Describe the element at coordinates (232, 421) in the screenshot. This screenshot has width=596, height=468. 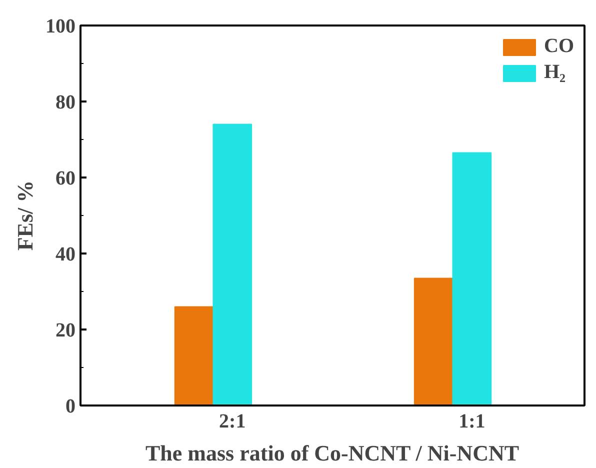
I see `x-tick-label: 2:1` at that location.